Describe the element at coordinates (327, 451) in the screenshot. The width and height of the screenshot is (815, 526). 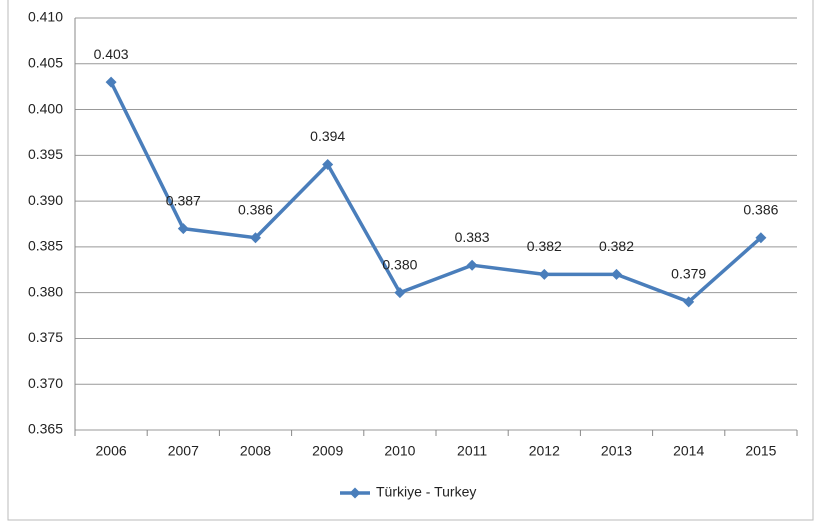
I see `x-tick-label: 2009` at that location.